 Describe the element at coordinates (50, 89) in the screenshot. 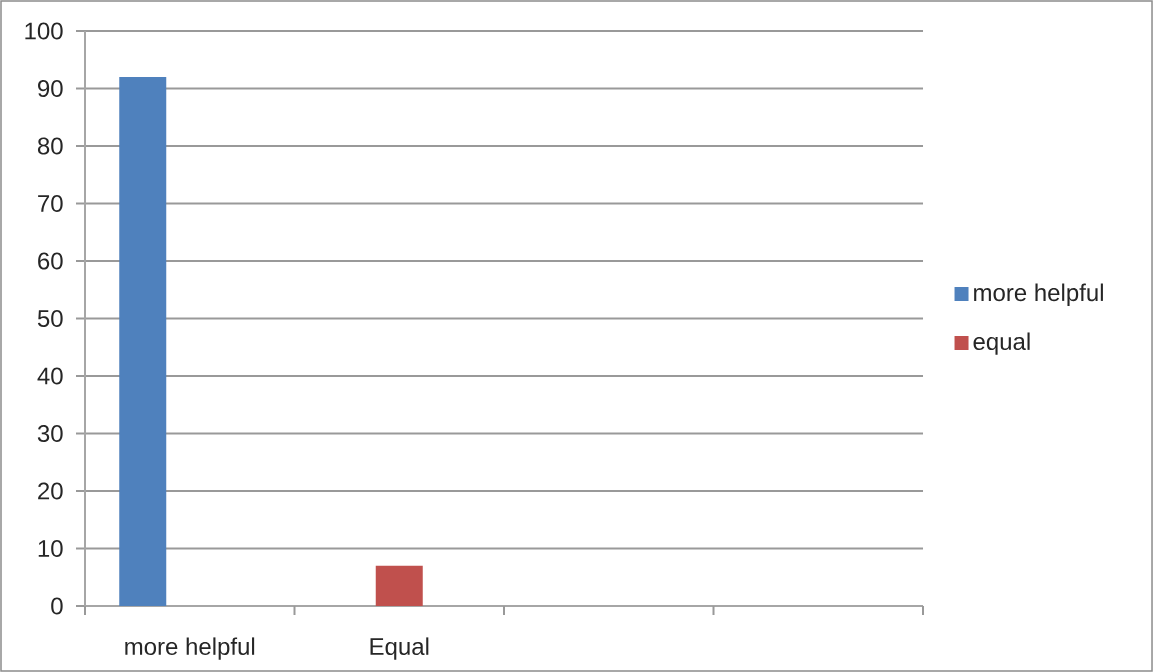

I see `y-tick-label: 90` at that location.